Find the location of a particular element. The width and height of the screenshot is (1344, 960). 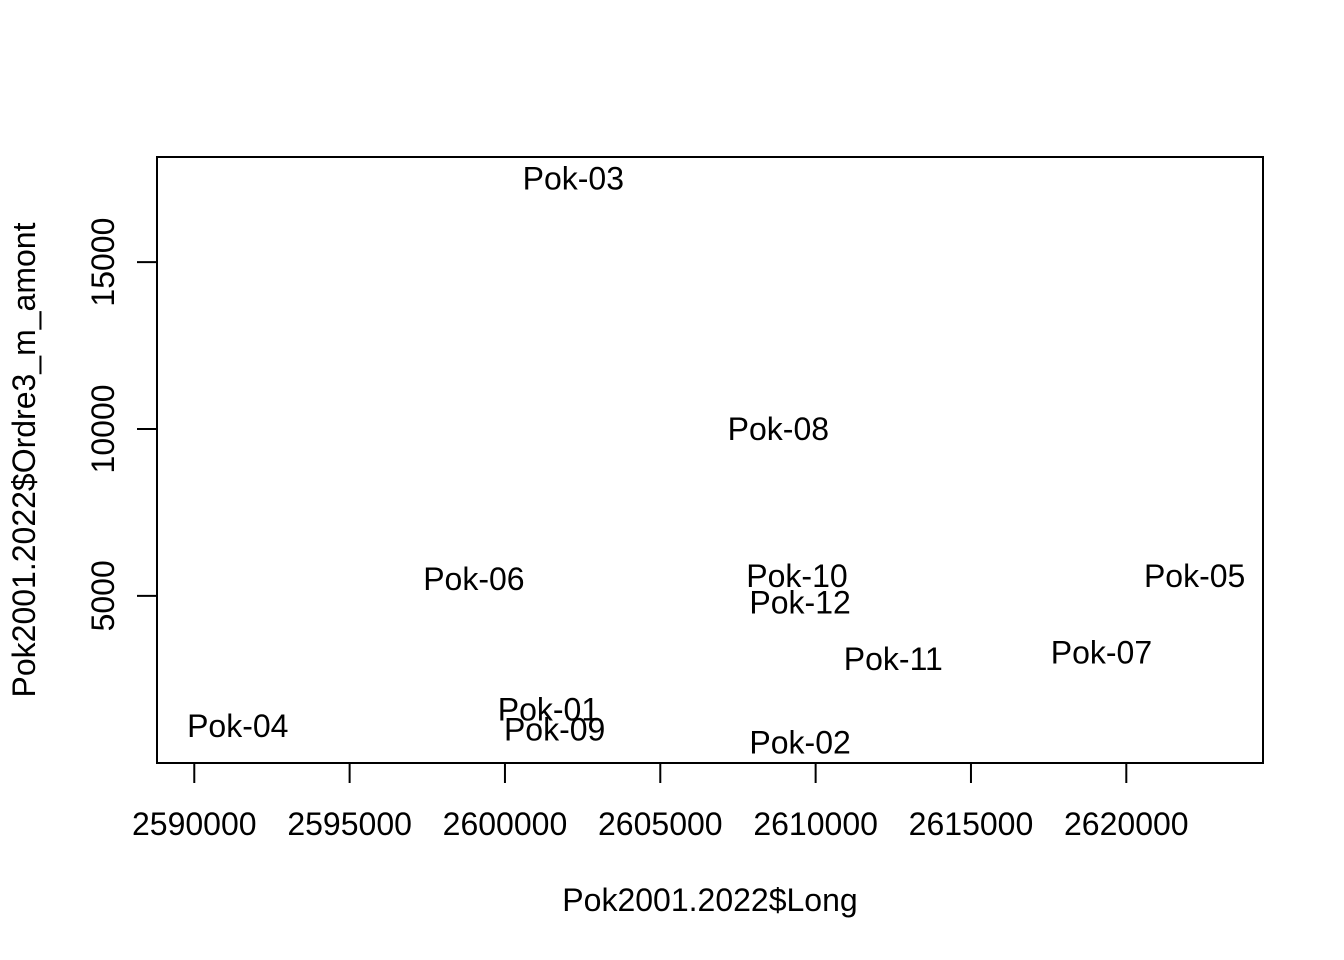

y-axis: 5000 10000 15000 is located at coordinates (121, 424).